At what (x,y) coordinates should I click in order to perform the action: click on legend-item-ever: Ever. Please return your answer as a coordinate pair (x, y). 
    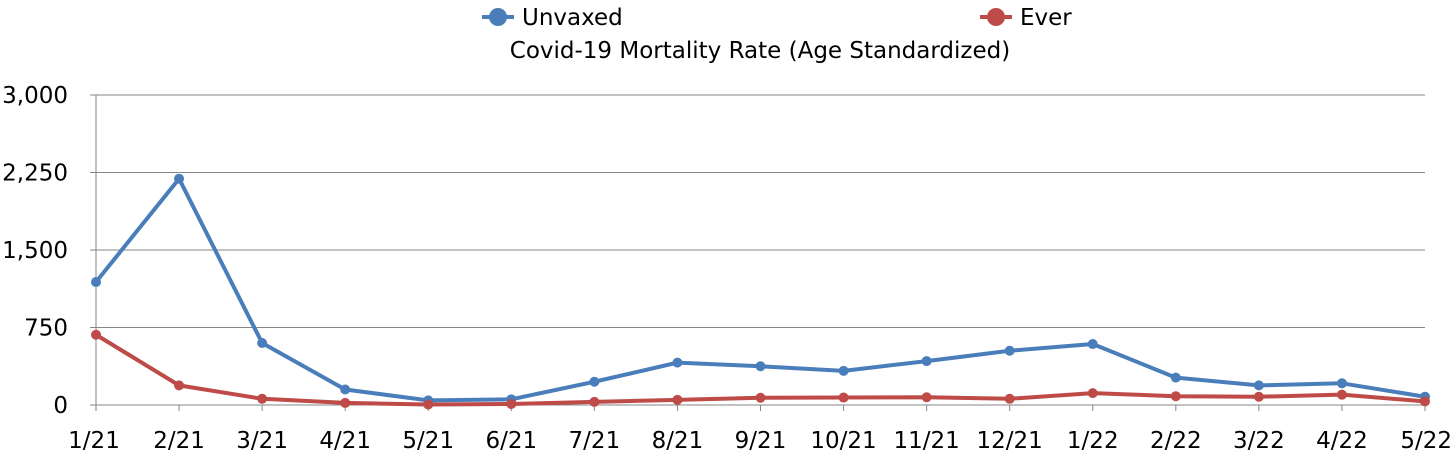
    Looking at the image, I should click on (1026, 18).